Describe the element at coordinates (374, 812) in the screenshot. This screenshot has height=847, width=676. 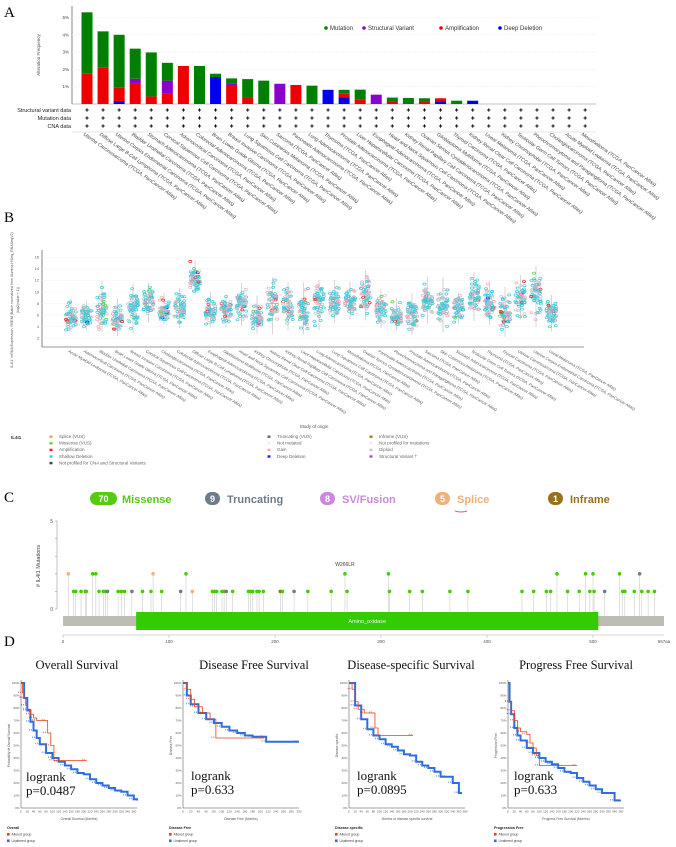
I see `x-tick-label: 80` at that location.